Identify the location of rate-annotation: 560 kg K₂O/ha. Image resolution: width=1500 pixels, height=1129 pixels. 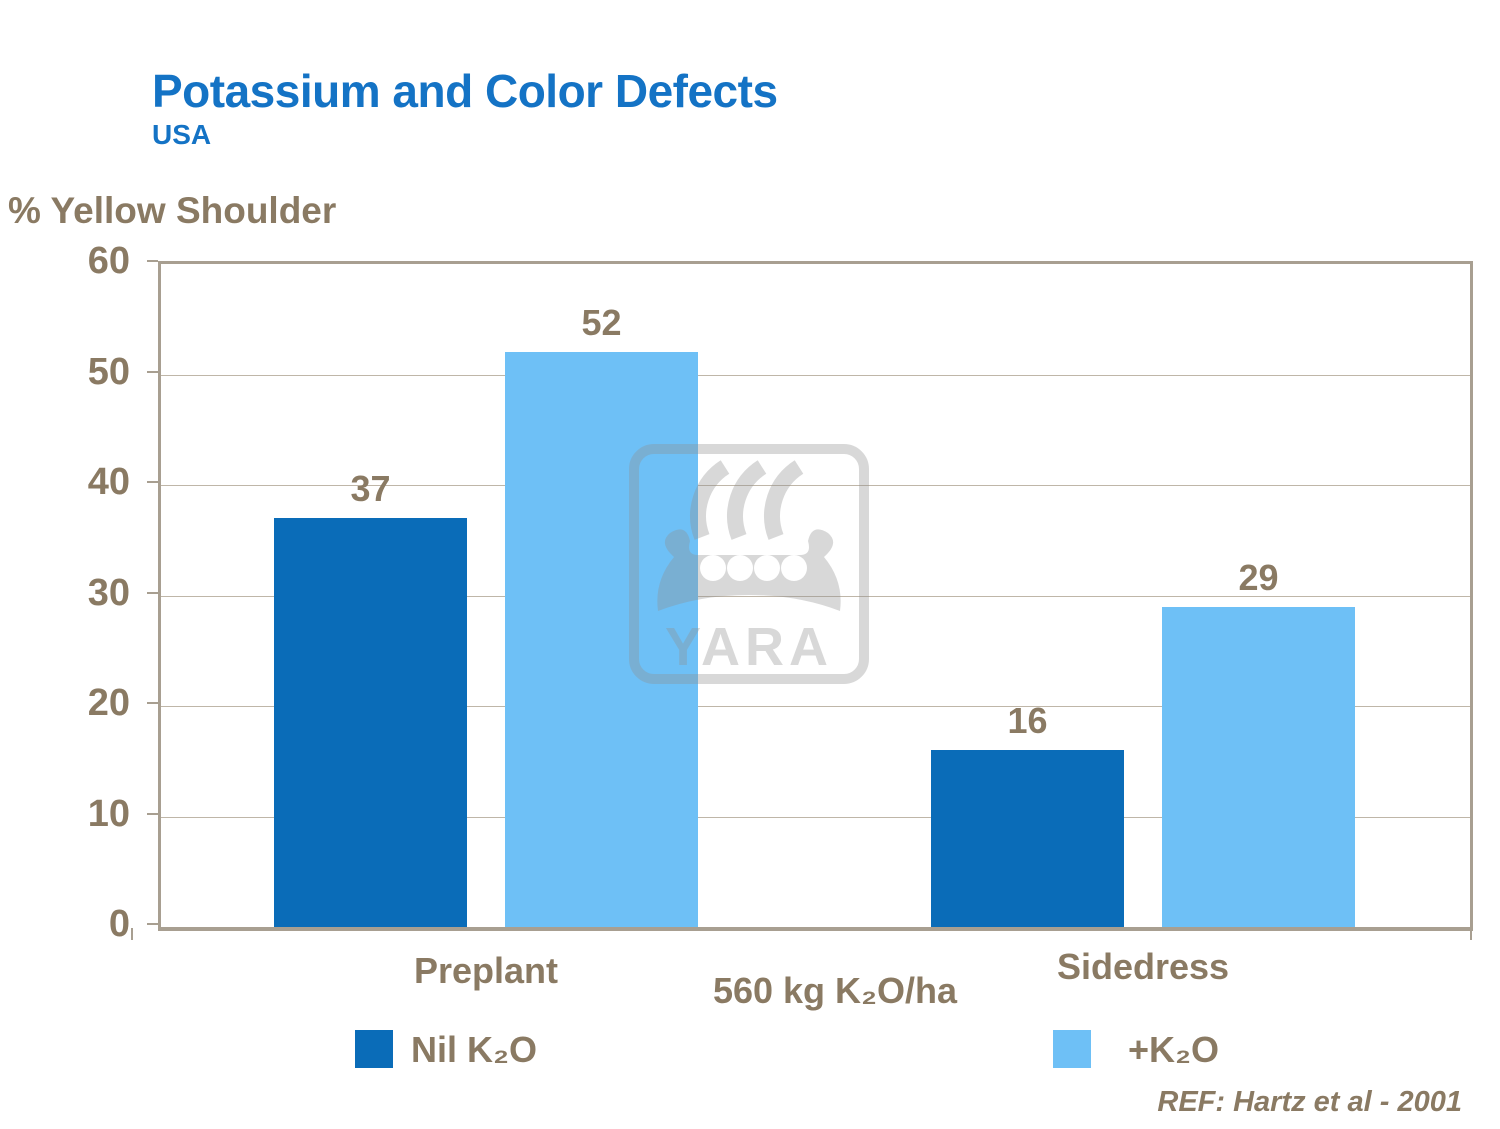
(835, 990).